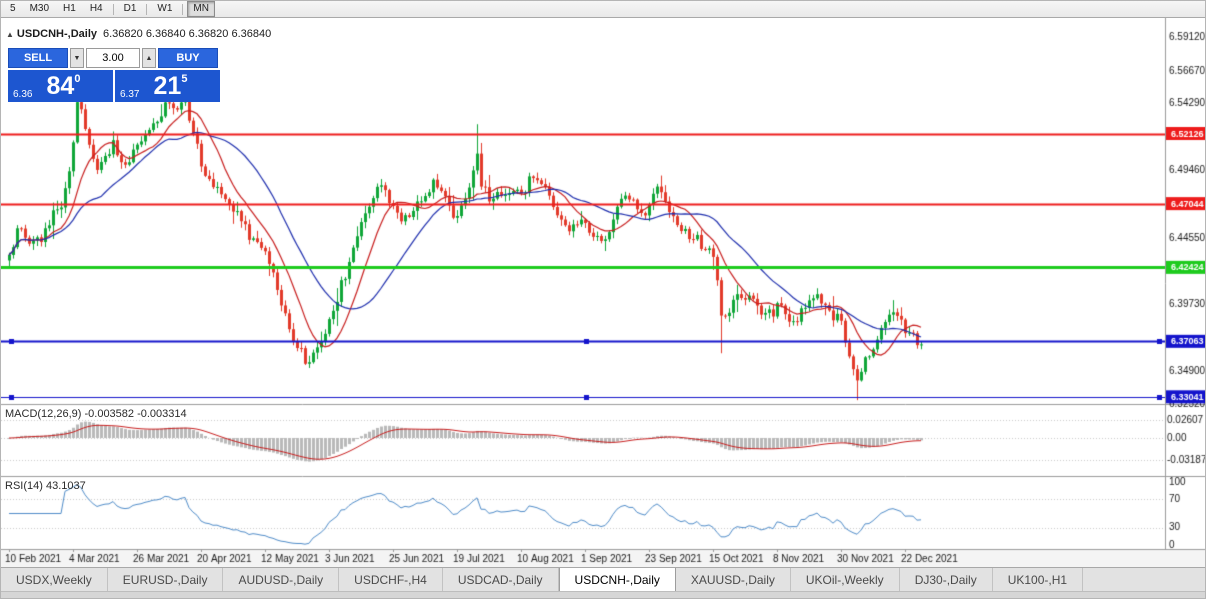  I want to click on buy-price-prefix: 6.37, so click(130, 94).